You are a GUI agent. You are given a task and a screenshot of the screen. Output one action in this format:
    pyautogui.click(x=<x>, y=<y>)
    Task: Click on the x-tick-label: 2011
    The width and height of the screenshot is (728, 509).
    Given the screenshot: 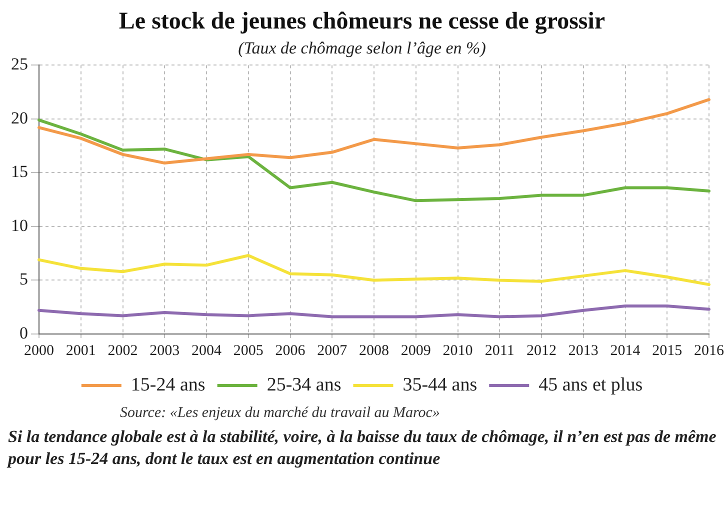 What is the action you would take?
    pyautogui.click(x=499, y=350)
    